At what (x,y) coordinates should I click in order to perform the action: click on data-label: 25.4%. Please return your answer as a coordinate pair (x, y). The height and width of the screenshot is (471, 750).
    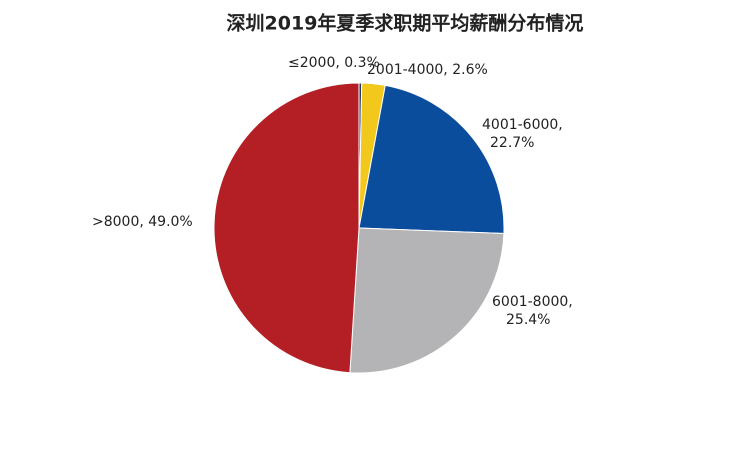
    Looking at the image, I should click on (528, 320).